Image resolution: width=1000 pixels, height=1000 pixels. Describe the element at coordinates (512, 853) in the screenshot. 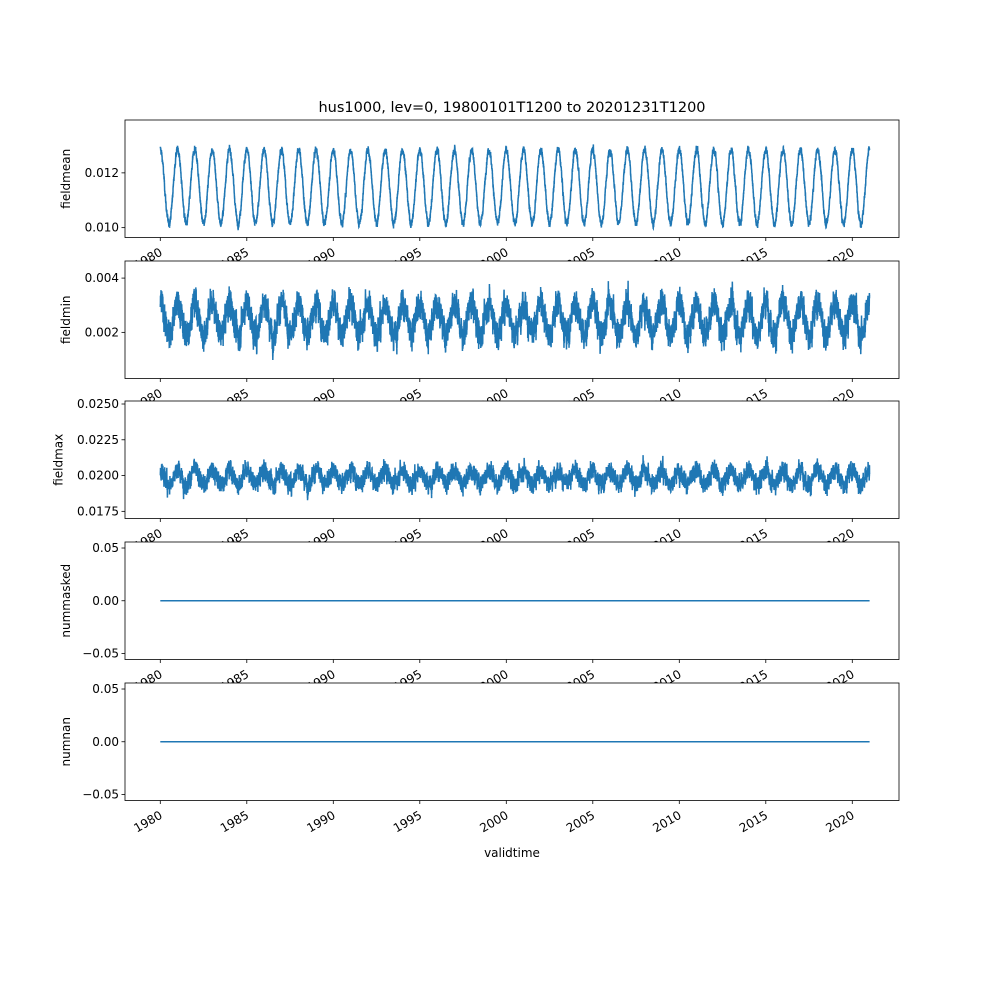

I see `x-axis-label: validtime` at that location.